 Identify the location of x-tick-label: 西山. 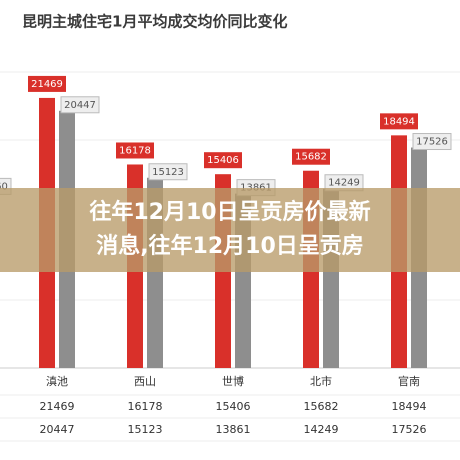
(145, 381).